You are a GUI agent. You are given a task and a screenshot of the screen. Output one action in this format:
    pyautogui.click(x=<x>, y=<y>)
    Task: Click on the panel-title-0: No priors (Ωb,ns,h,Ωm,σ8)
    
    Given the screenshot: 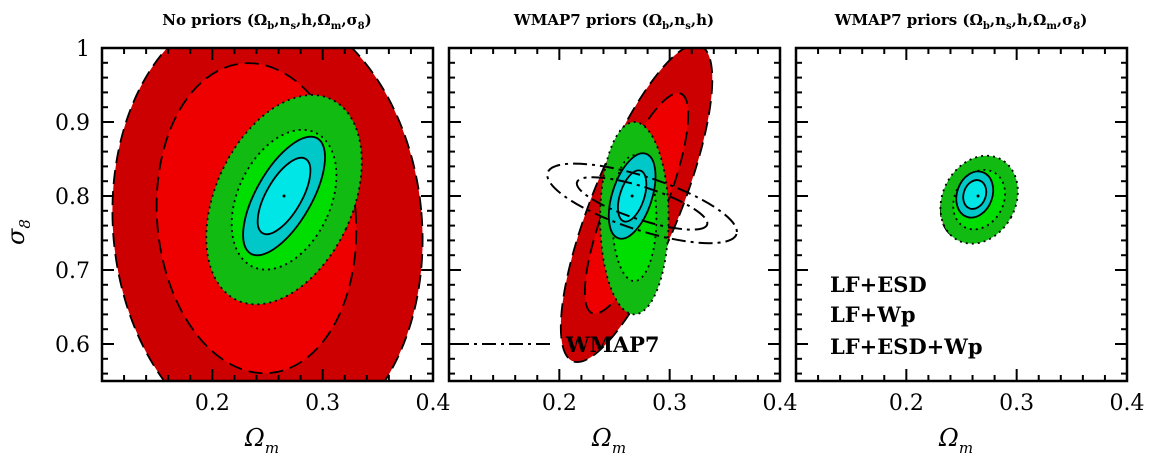 What is the action you would take?
    pyautogui.click(x=267, y=21)
    